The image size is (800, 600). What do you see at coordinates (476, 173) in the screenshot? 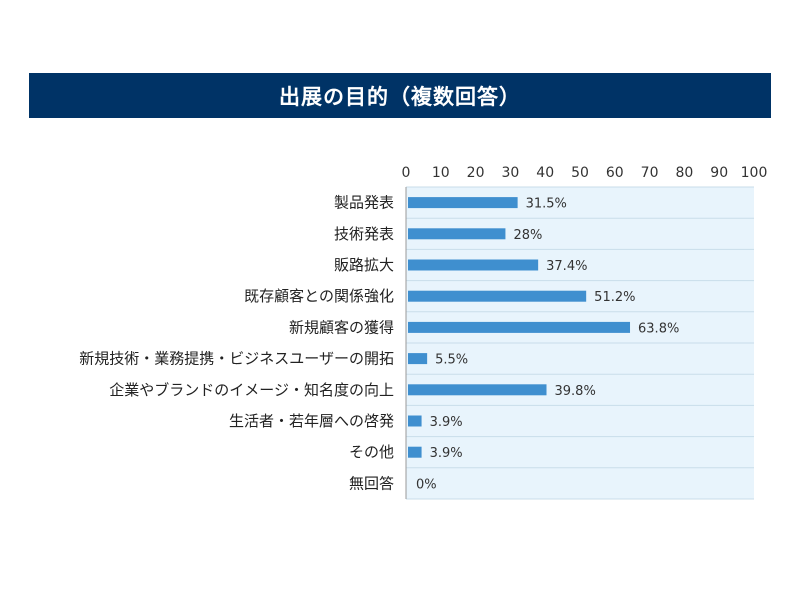
I see `x-tick-label: 20` at bounding box center [476, 173].